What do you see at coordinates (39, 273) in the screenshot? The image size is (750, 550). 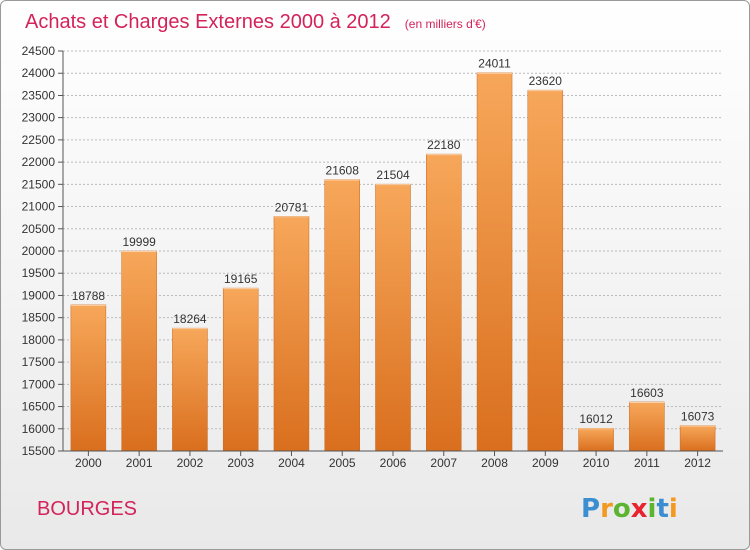 I see `y-tick-label: 19500` at bounding box center [39, 273].